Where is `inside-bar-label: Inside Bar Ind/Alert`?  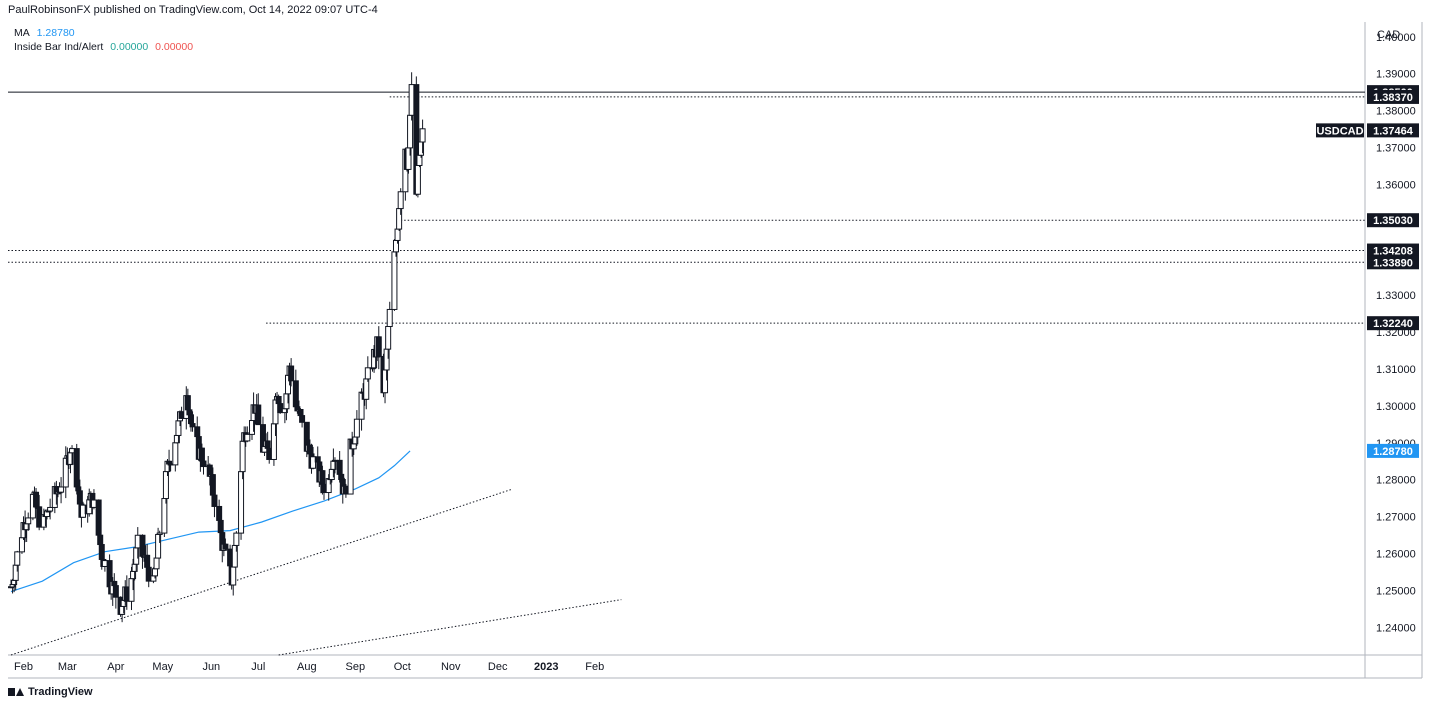
inside-bar-label: Inside Bar Ind/Alert is located at coordinates (59, 47).